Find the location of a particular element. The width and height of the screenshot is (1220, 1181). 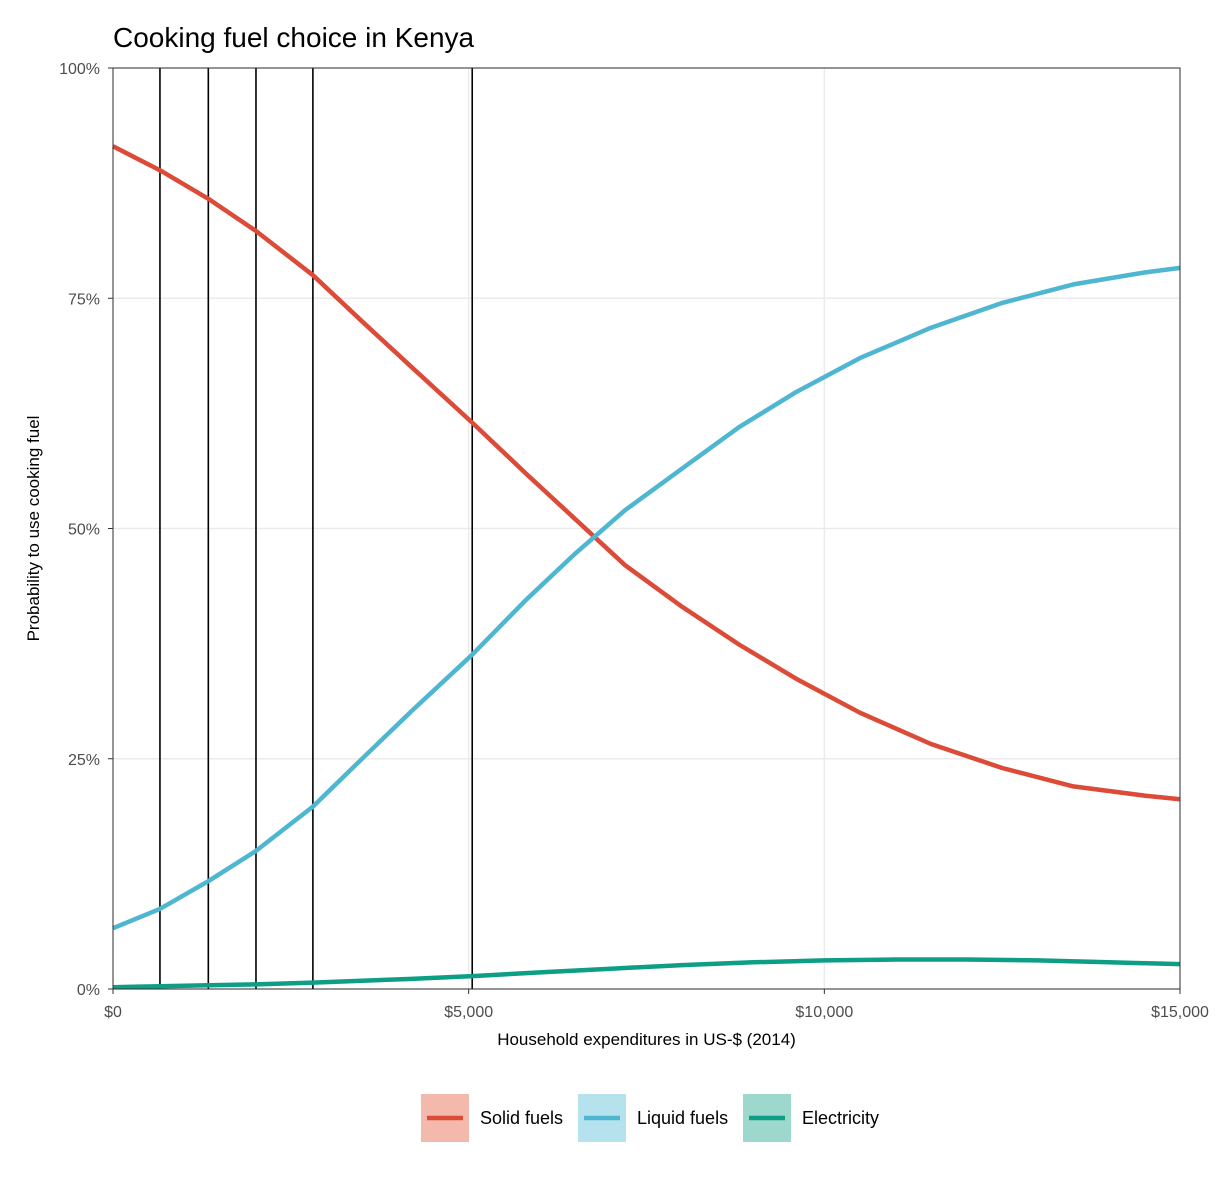

legend-label: Liquid fuels is located at coordinates (682, 1118).